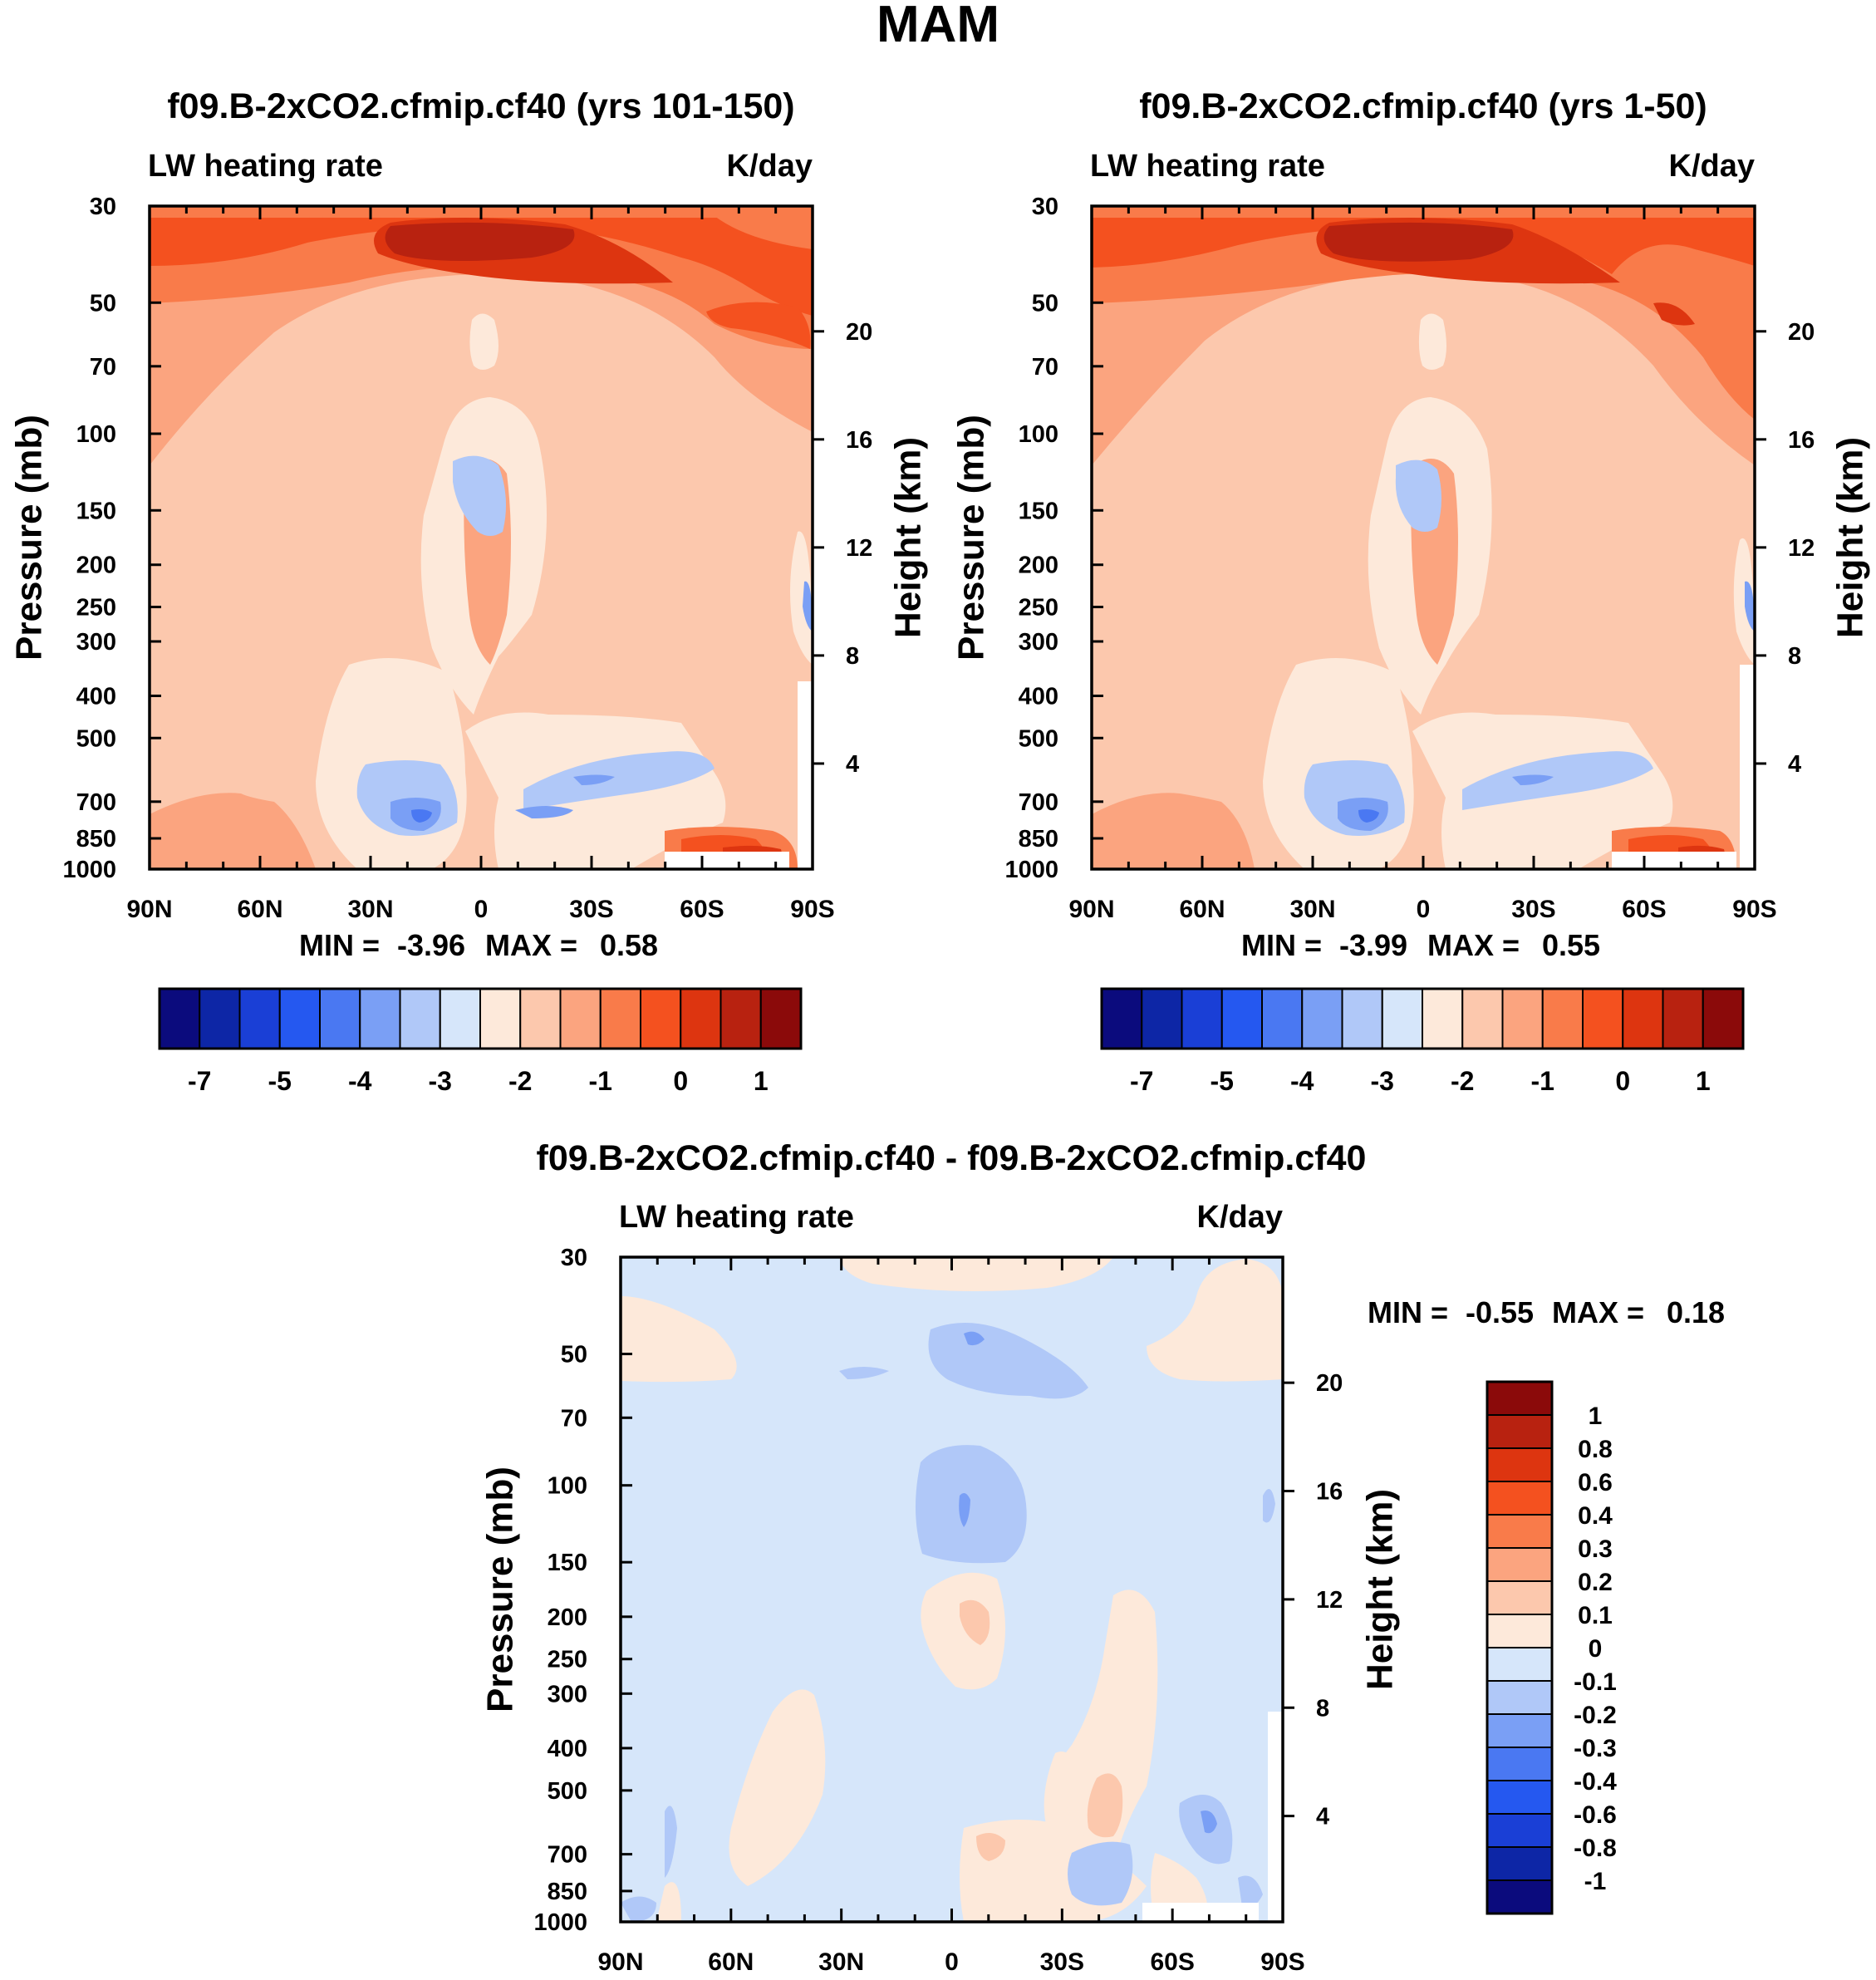 The height and width of the screenshot is (1980, 1876). What do you see at coordinates (1571, 945) in the screenshot?
I see `max-value: 0.55` at bounding box center [1571, 945].